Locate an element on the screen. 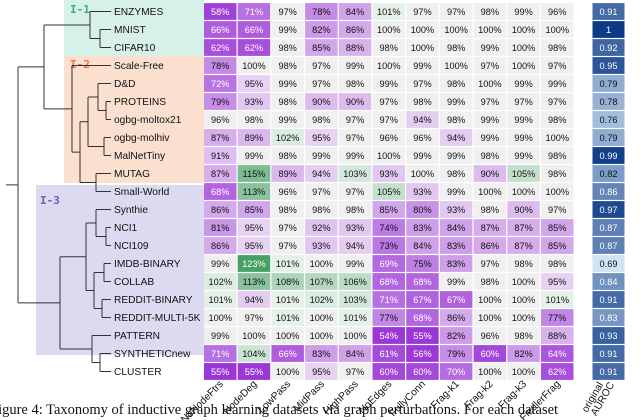 This screenshot has height=420, width=640. cell-value: 62% is located at coordinates (254, 48).